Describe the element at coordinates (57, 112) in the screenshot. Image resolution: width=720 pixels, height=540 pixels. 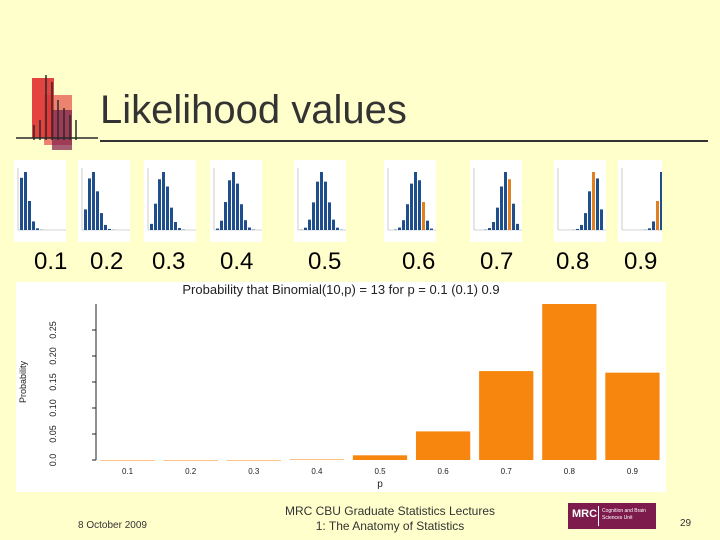
I see `logo-graphic` at that location.